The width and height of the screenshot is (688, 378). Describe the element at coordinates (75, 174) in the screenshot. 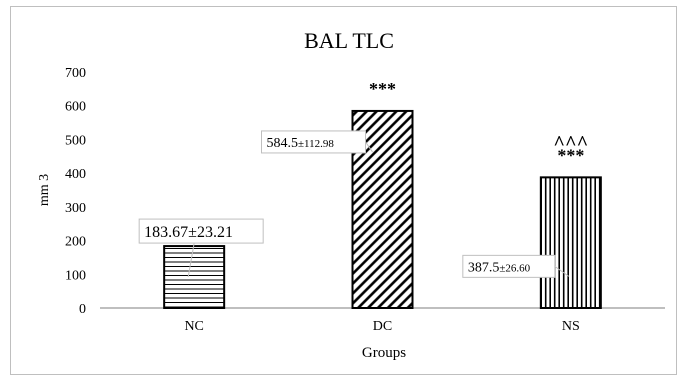

I see `y-tick-label: 400` at that location.